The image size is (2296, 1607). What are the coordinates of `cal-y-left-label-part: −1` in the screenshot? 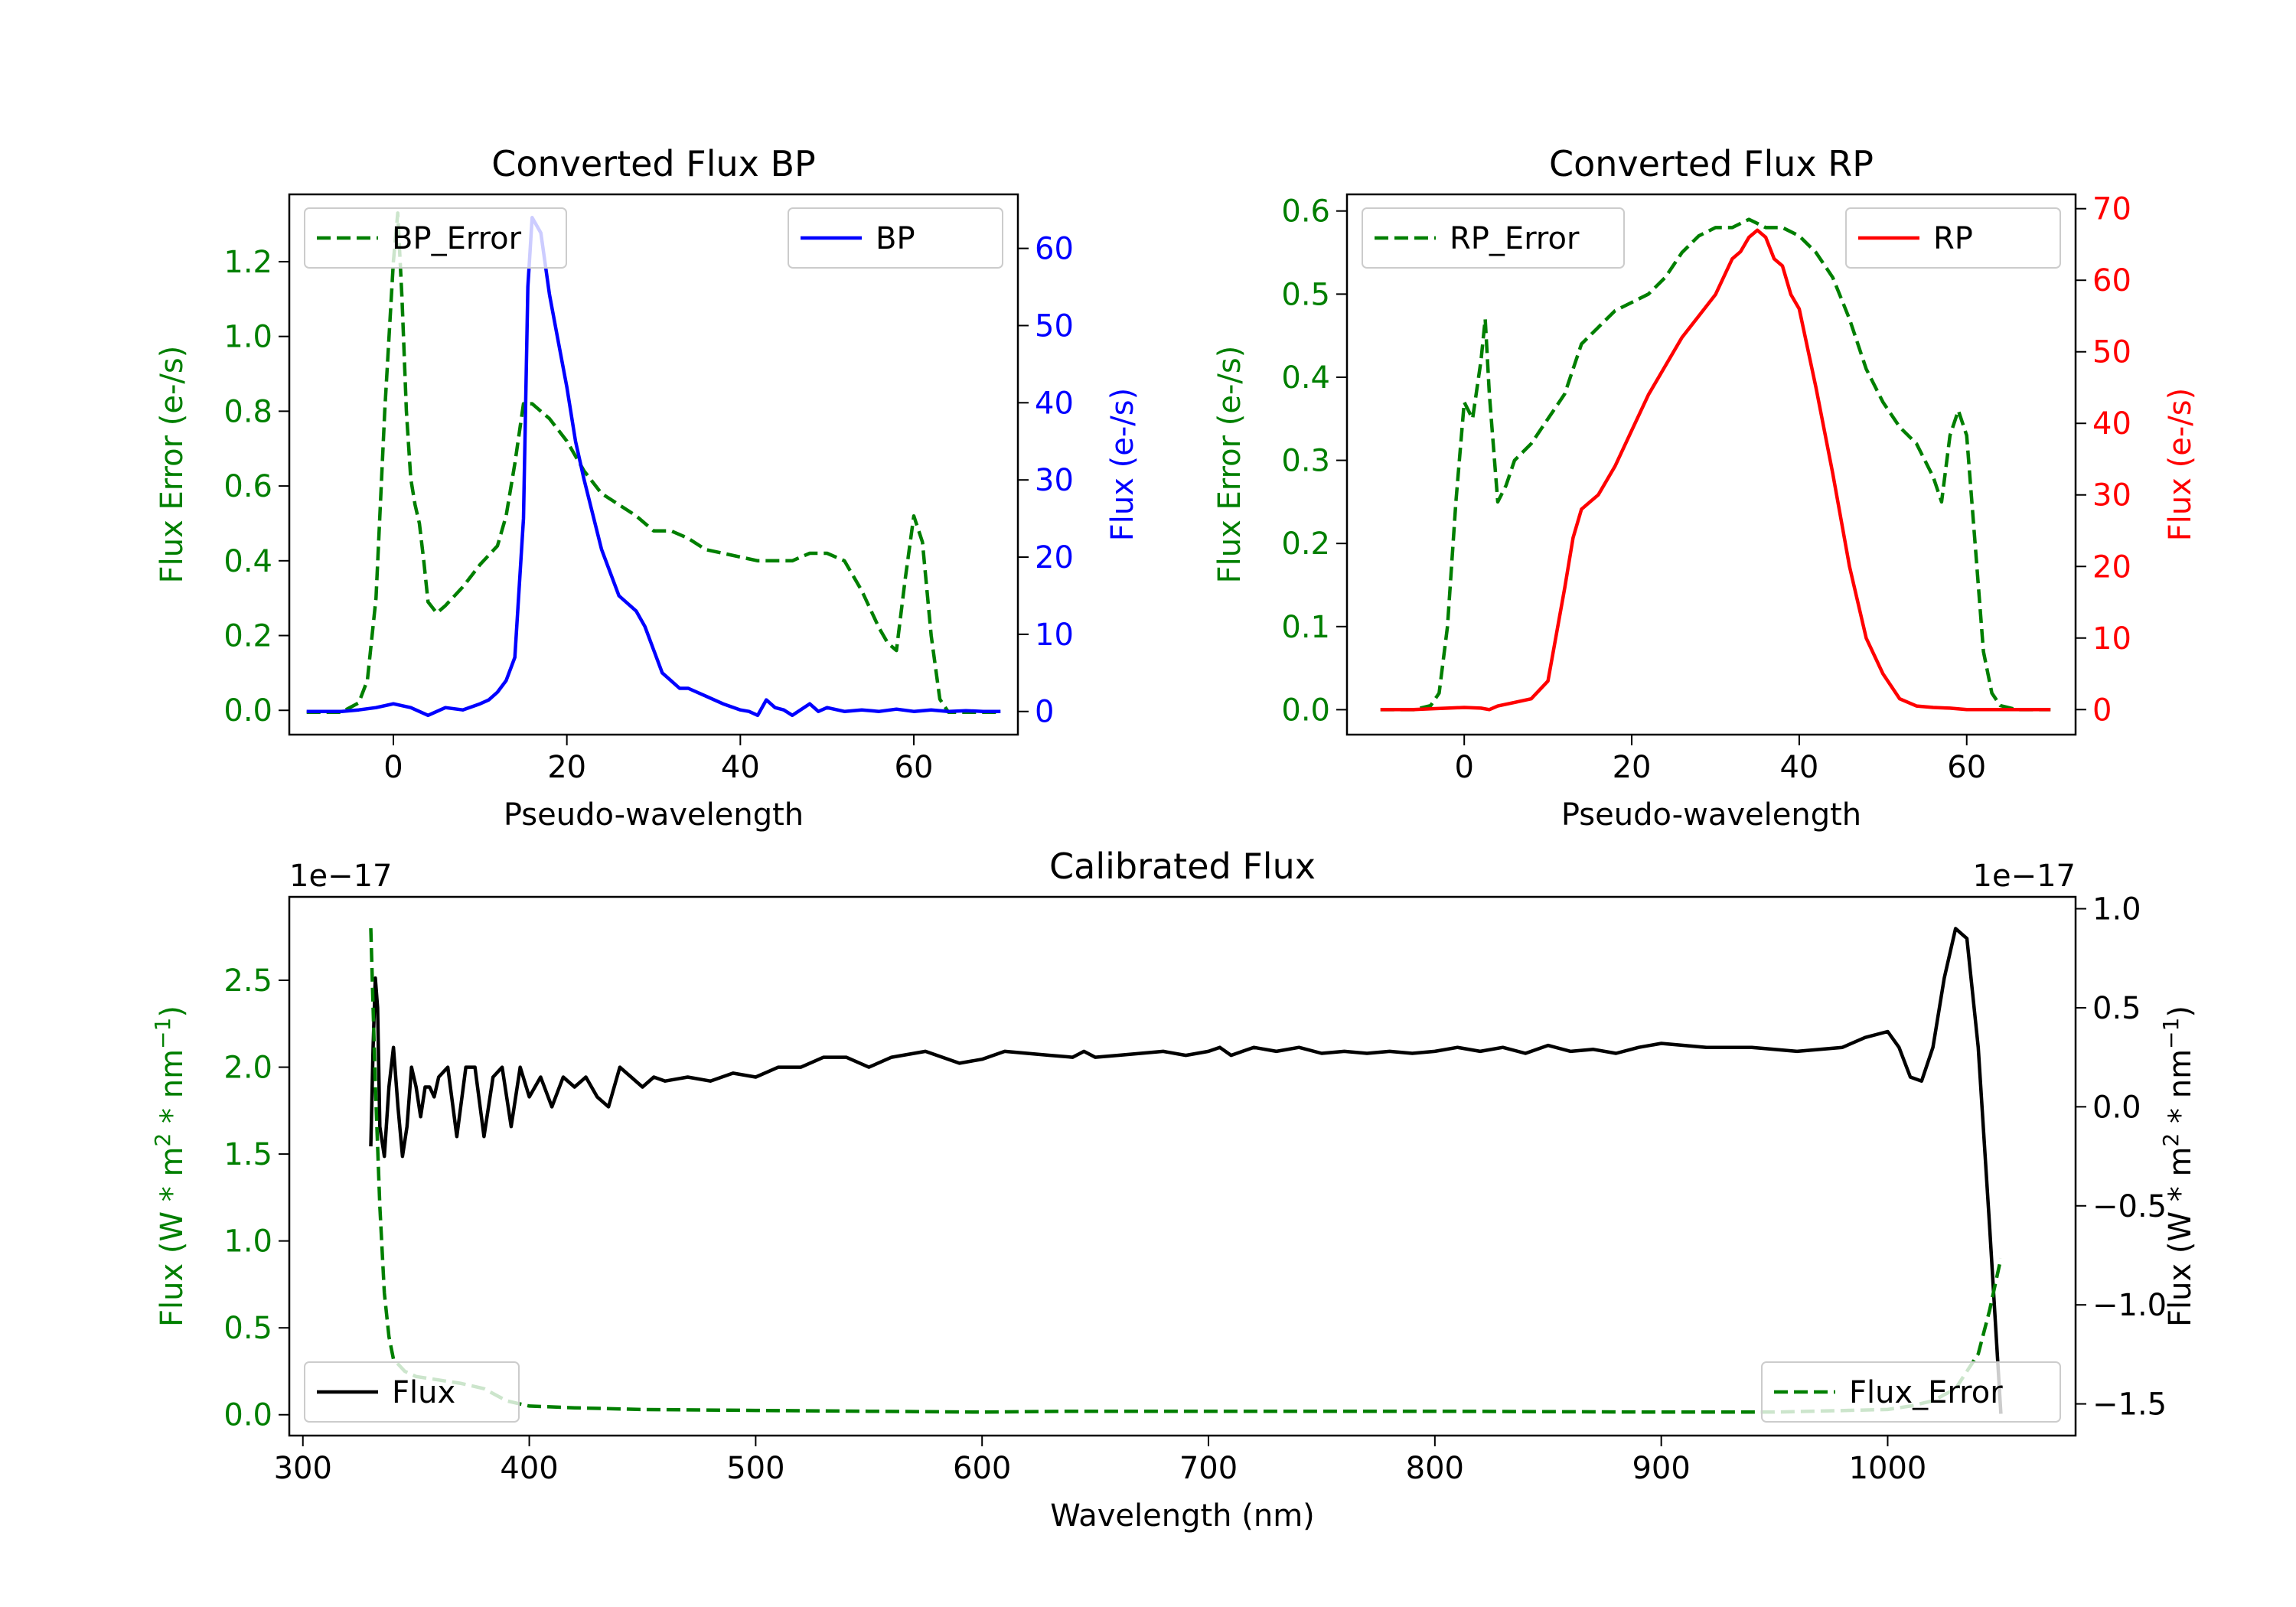 It's located at (162, 1033).